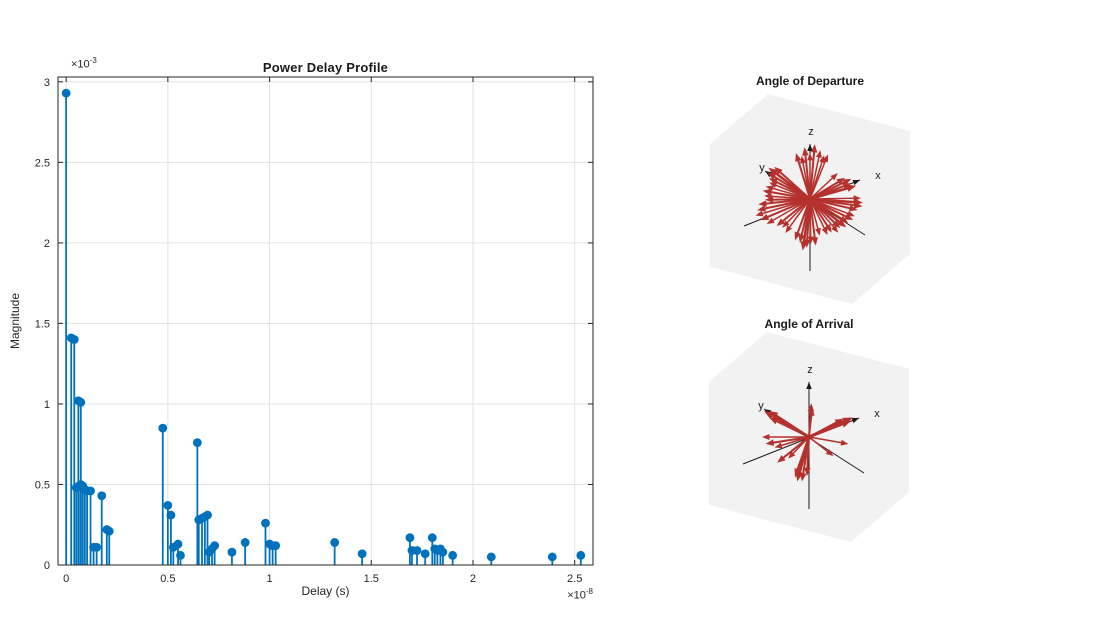  What do you see at coordinates (47, 405) in the screenshot?
I see `y-tick-label: 1` at bounding box center [47, 405].